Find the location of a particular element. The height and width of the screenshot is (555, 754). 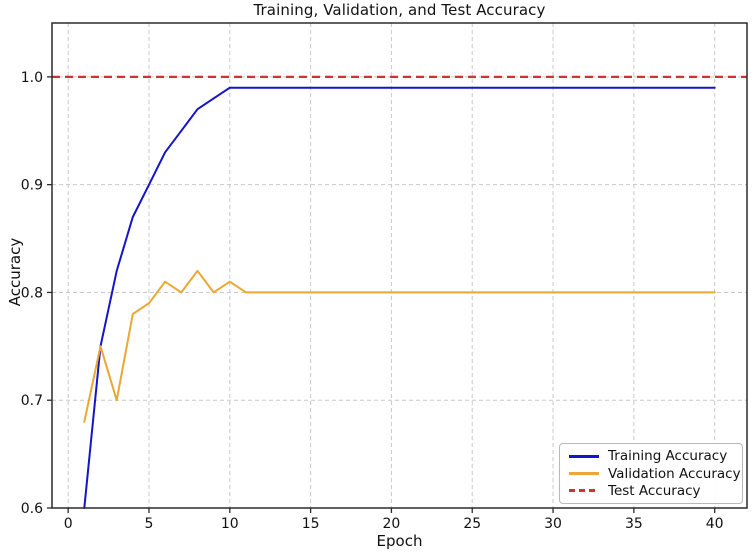

legend-item-training-accuracy: Training Accuracy is located at coordinates (651, 456).